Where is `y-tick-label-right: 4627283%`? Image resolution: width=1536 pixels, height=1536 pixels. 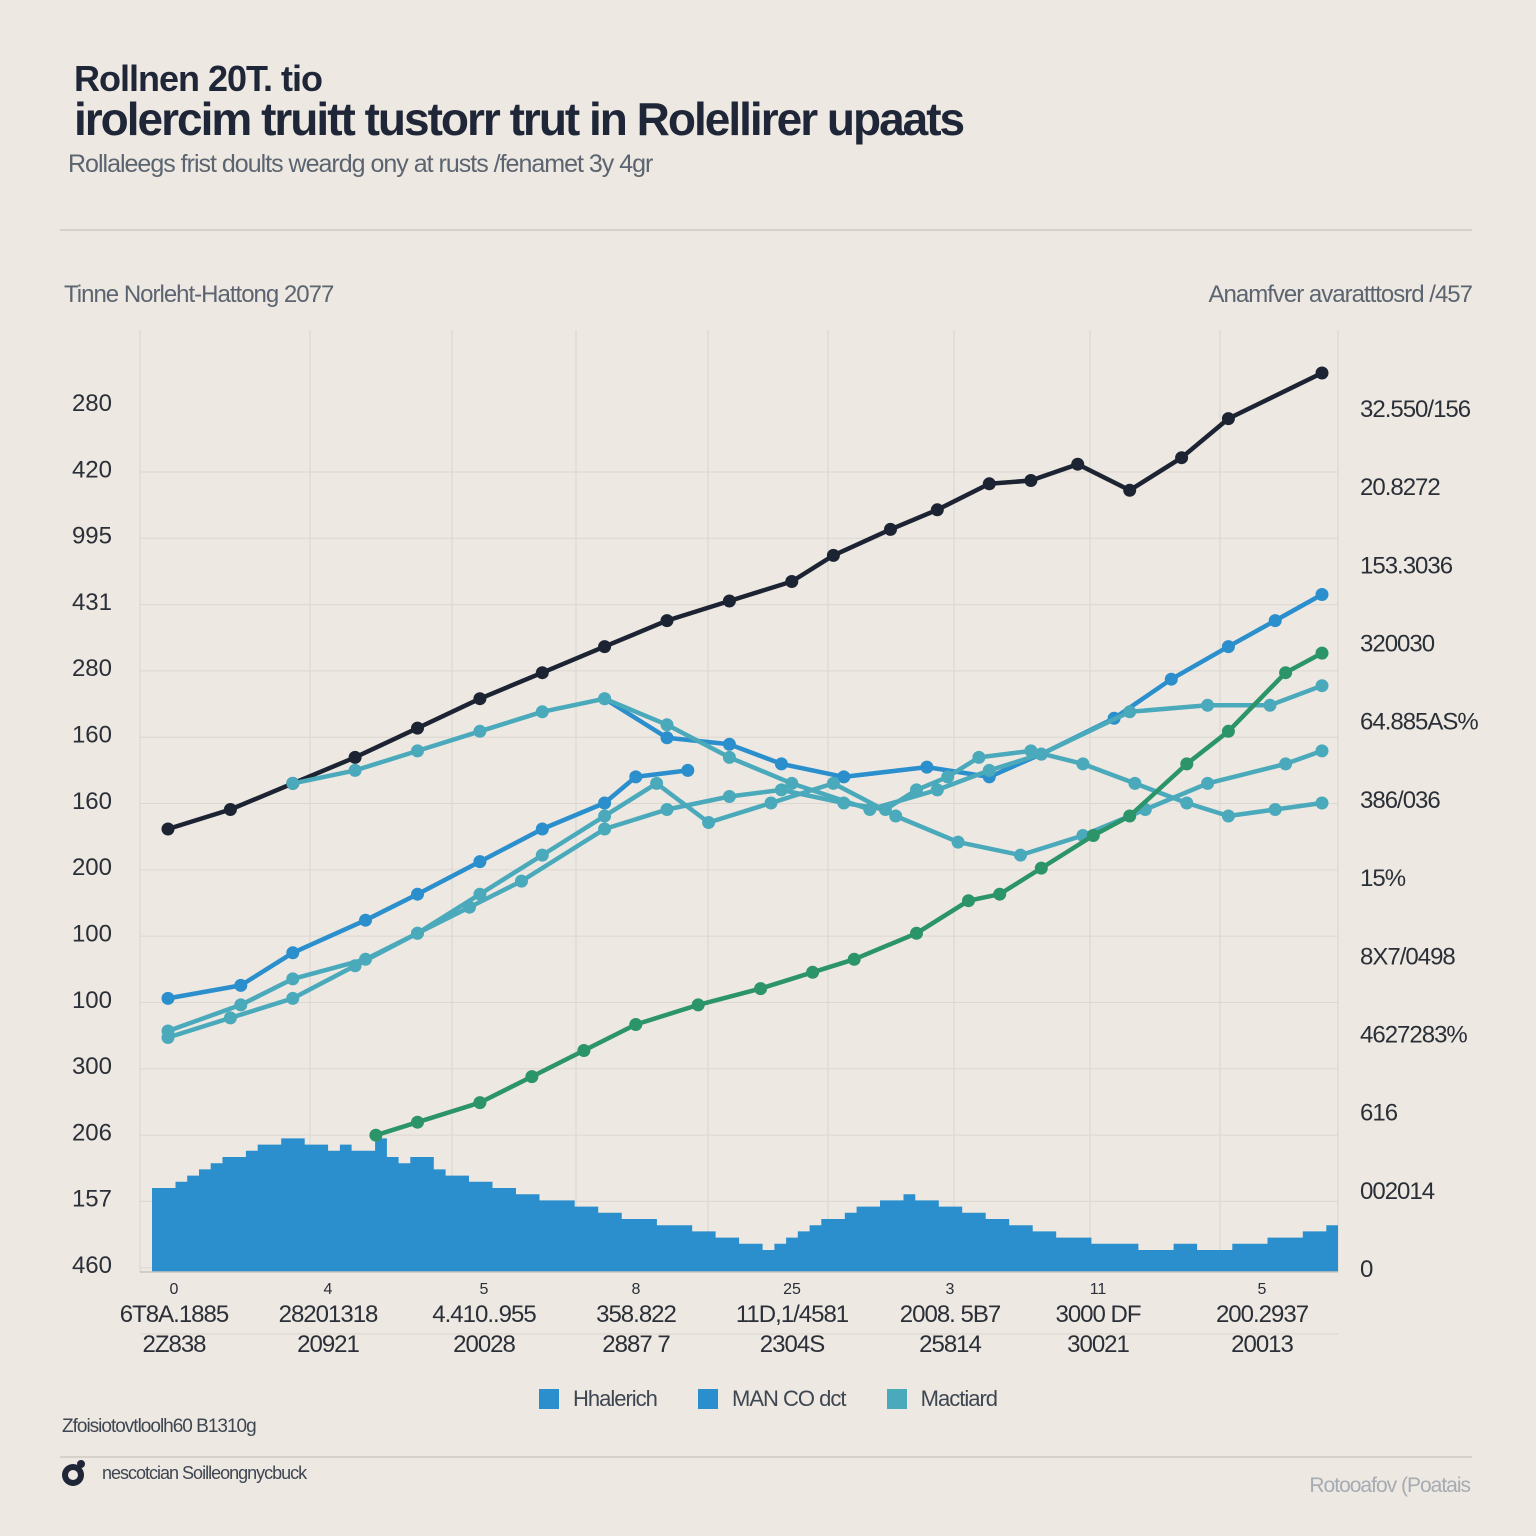
y-tick-label-right: 4627283% is located at coordinates (1413, 1034).